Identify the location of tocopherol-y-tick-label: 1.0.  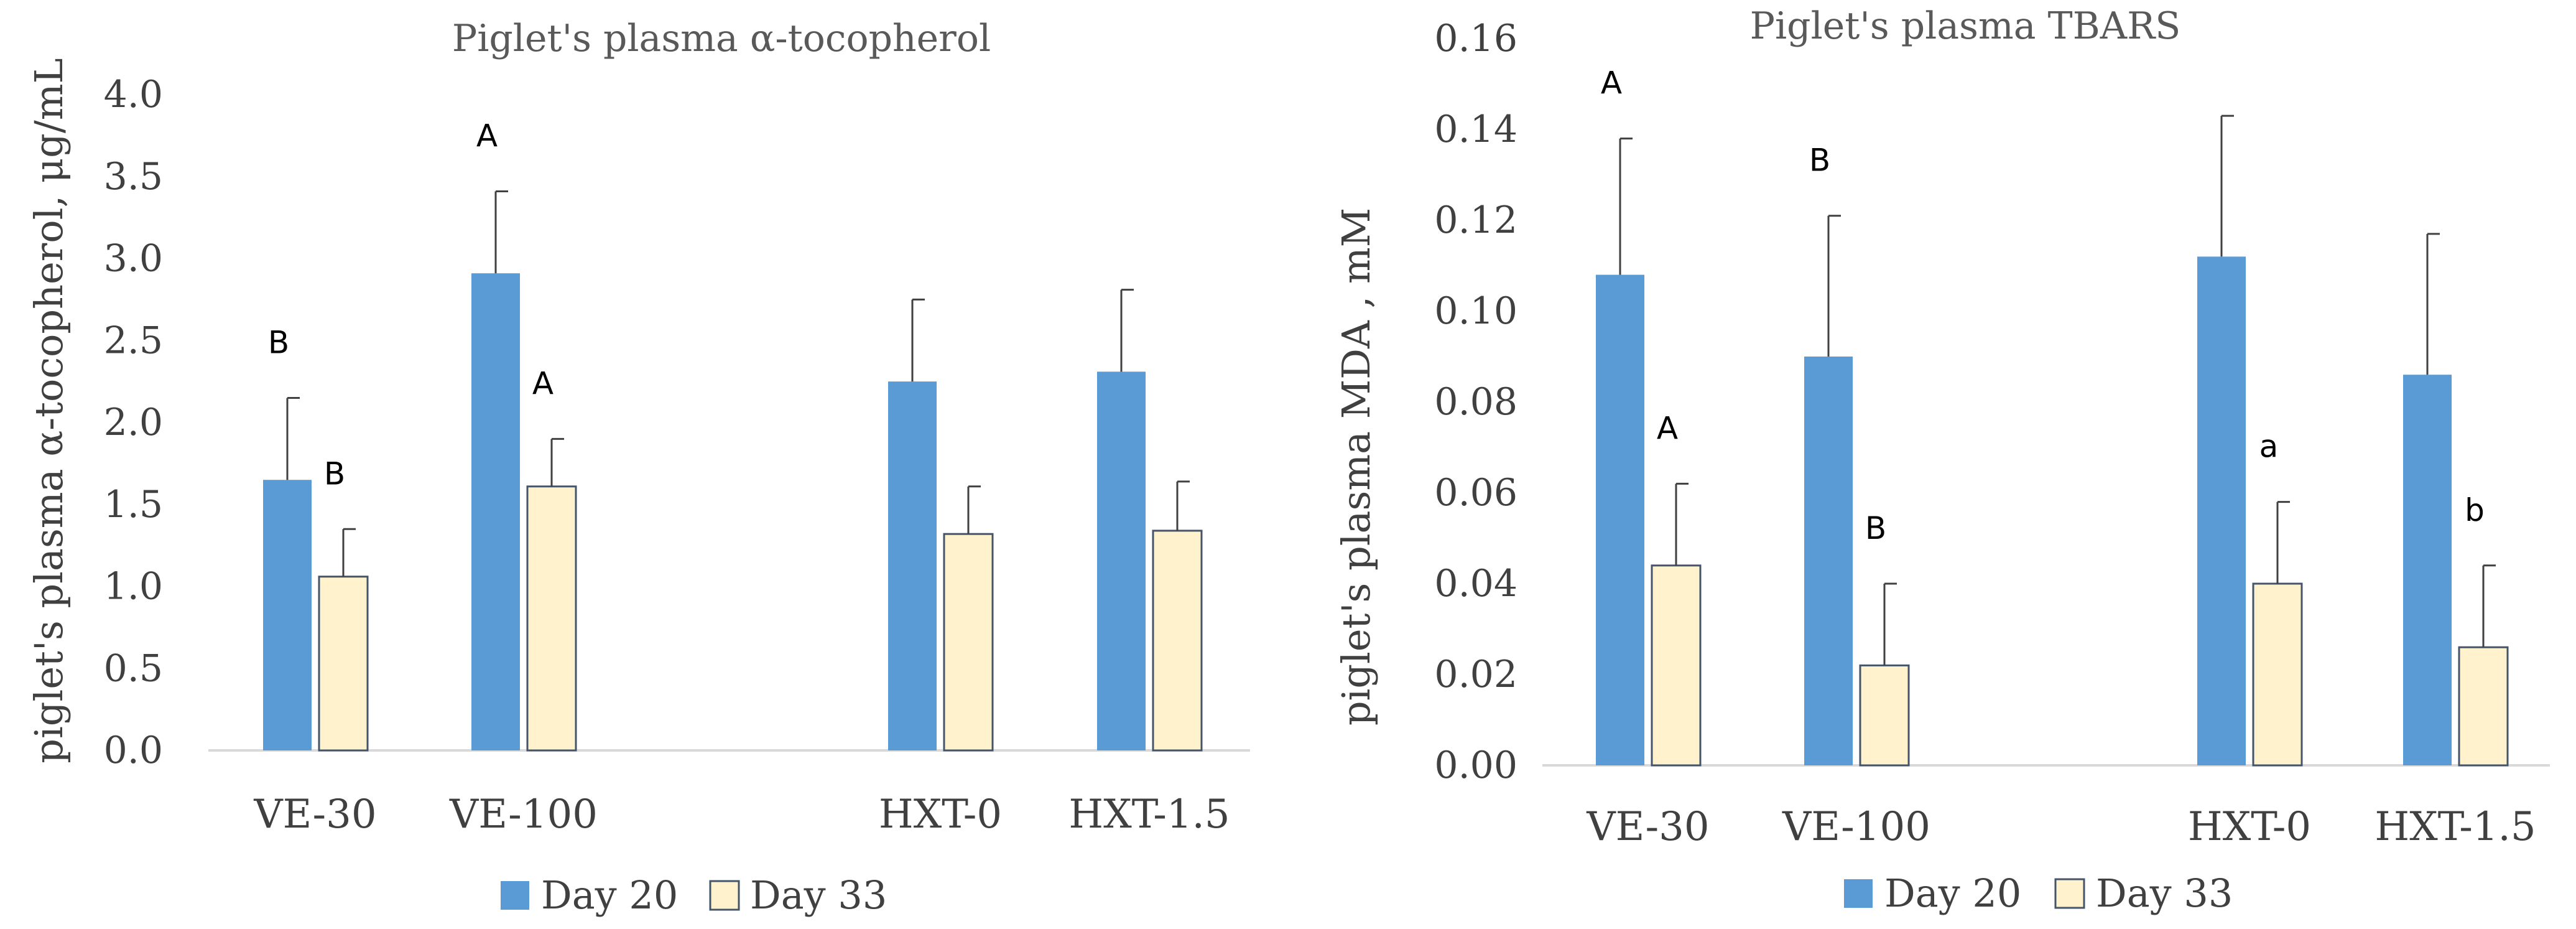
(133, 587).